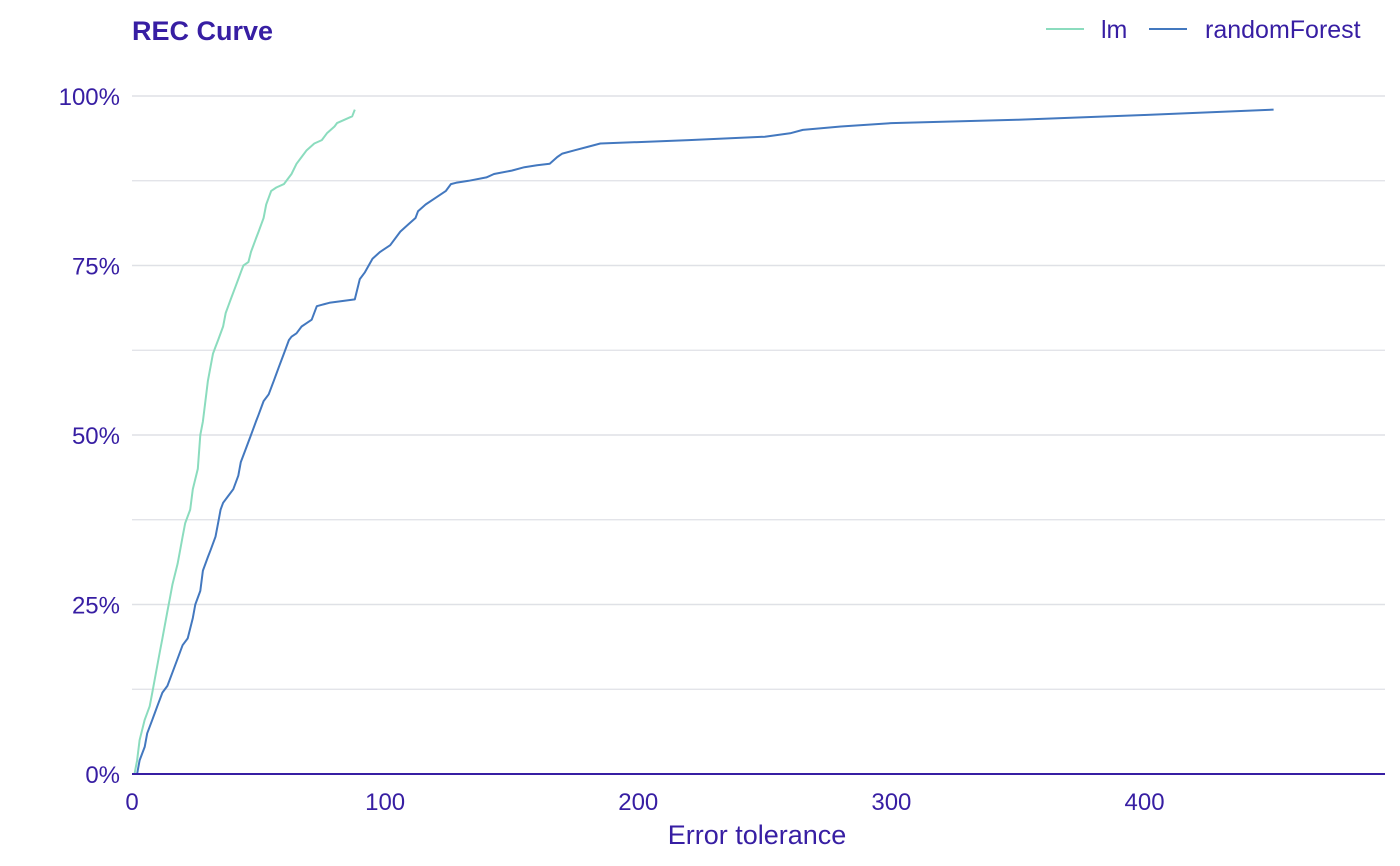  I want to click on x-tick-label: 300, so click(891, 802).